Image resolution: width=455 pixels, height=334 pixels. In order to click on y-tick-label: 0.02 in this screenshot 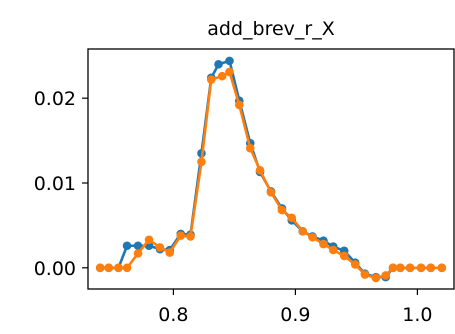, I will do `click(55, 99)`.